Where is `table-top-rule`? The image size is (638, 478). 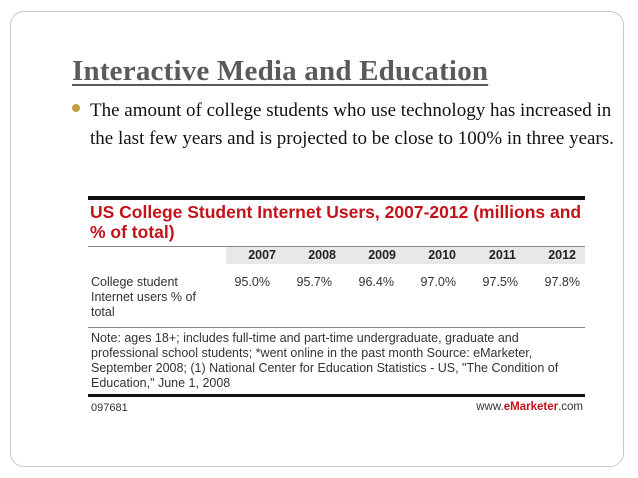 table-top-rule is located at coordinates (336, 198).